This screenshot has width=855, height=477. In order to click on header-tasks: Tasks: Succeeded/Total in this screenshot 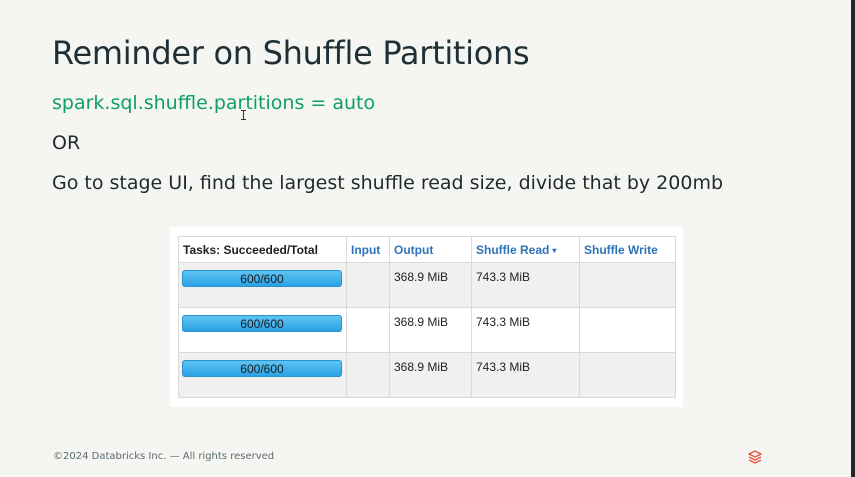, I will do `click(262, 249)`.